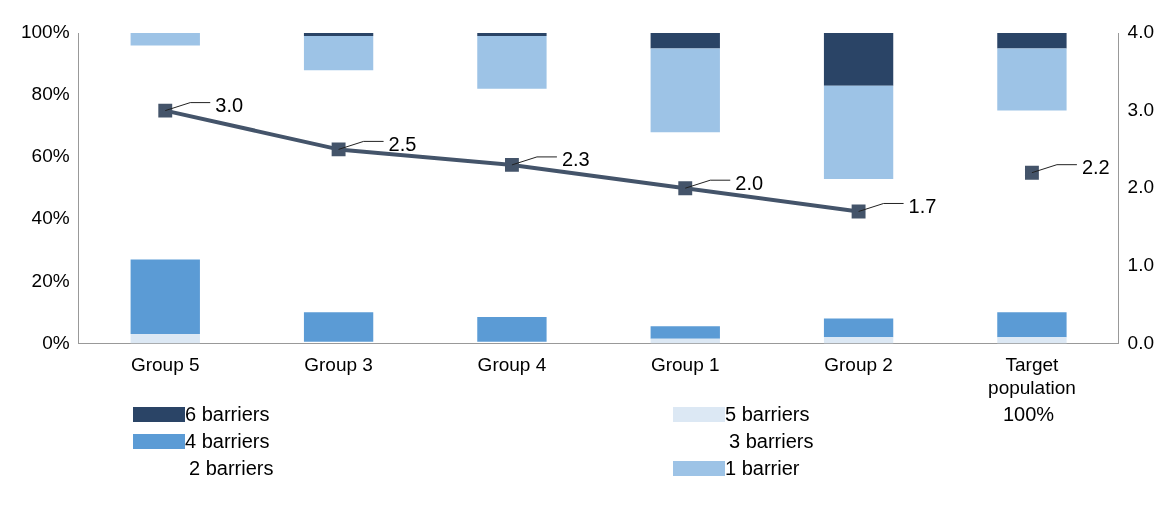 The height and width of the screenshot is (515, 1173). I want to click on data-label: 2.0, so click(749, 182).